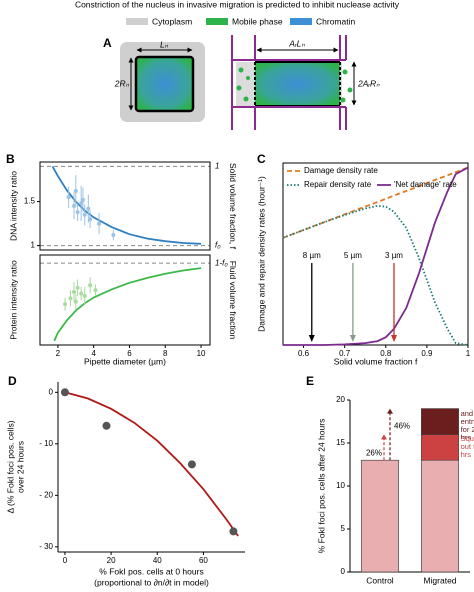 Image resolution: width=474 pixels, height=592 pixels. Describe the element at coordinates (312, 255) in the screenshot. I see `diameter-label: 8 µm` at that location.